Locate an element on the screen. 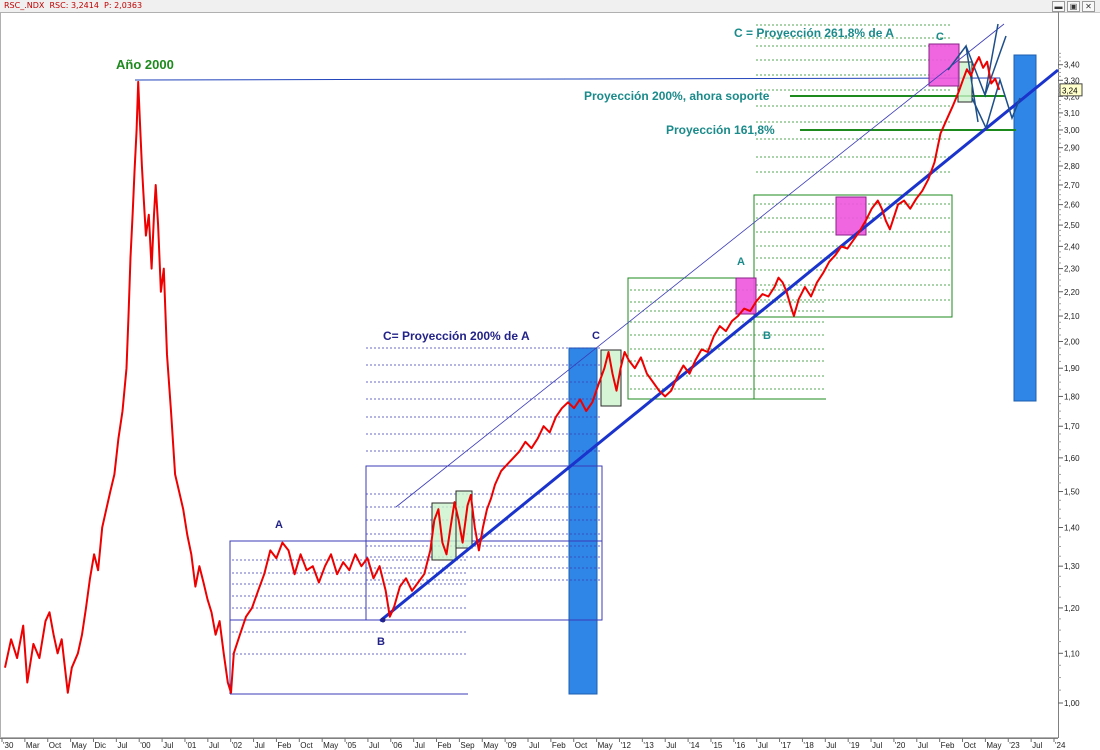 This screenshot has height=750, width=1100. y-tick-label: 1,00 is located at coordinates (1072, 703).